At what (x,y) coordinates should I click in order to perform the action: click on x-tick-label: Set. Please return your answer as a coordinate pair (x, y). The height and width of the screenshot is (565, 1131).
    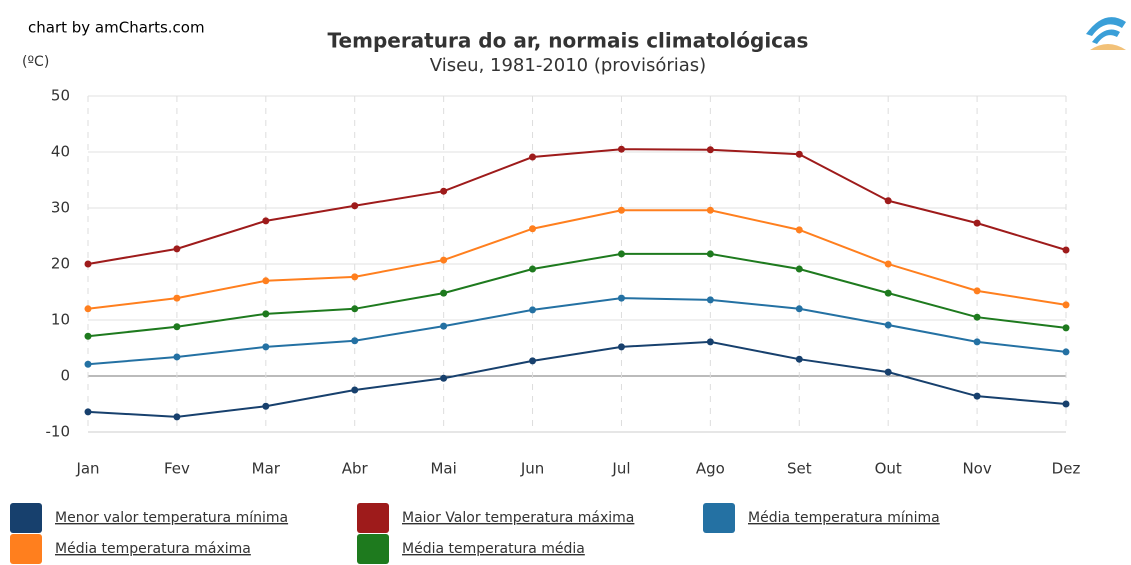
    Looking at the image, I should click on (799, 469).